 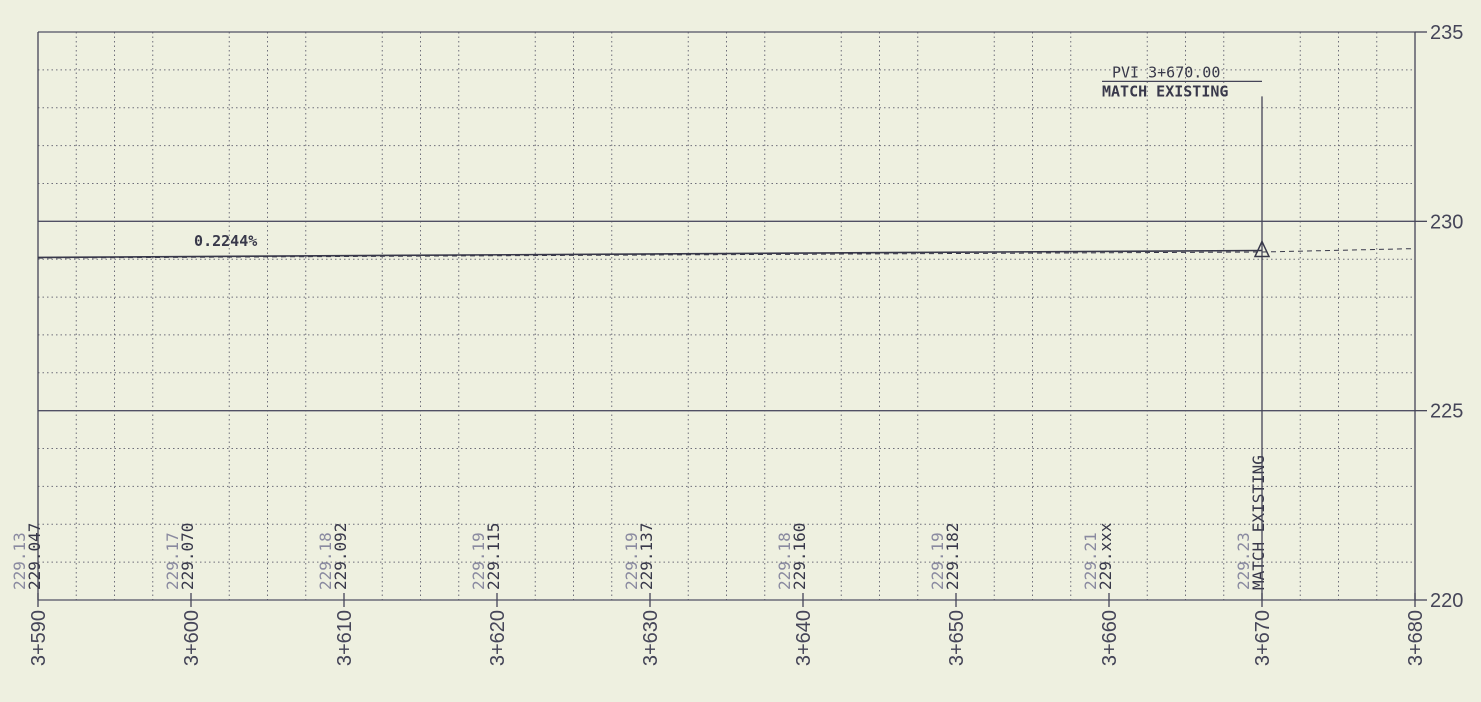 I want to click on pvi-triangle-marker, so click(x=1262, y=248).